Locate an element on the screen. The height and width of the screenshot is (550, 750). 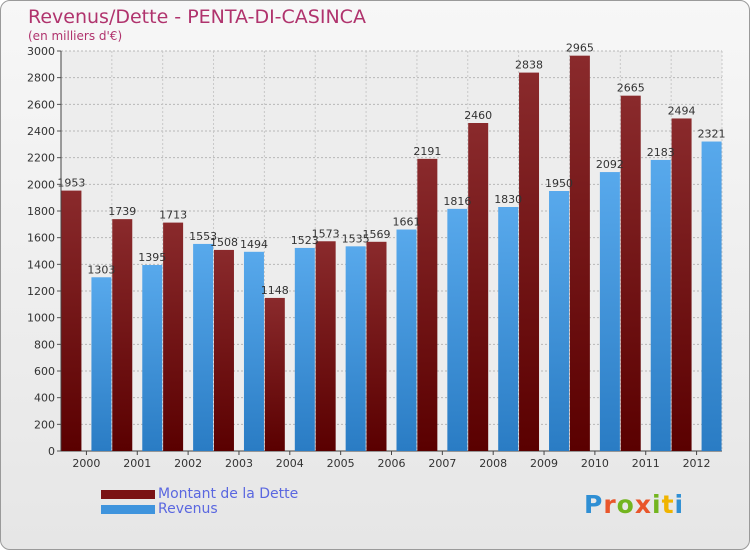
data-label-revenue: 1661 is located at coordinates (407, 222).